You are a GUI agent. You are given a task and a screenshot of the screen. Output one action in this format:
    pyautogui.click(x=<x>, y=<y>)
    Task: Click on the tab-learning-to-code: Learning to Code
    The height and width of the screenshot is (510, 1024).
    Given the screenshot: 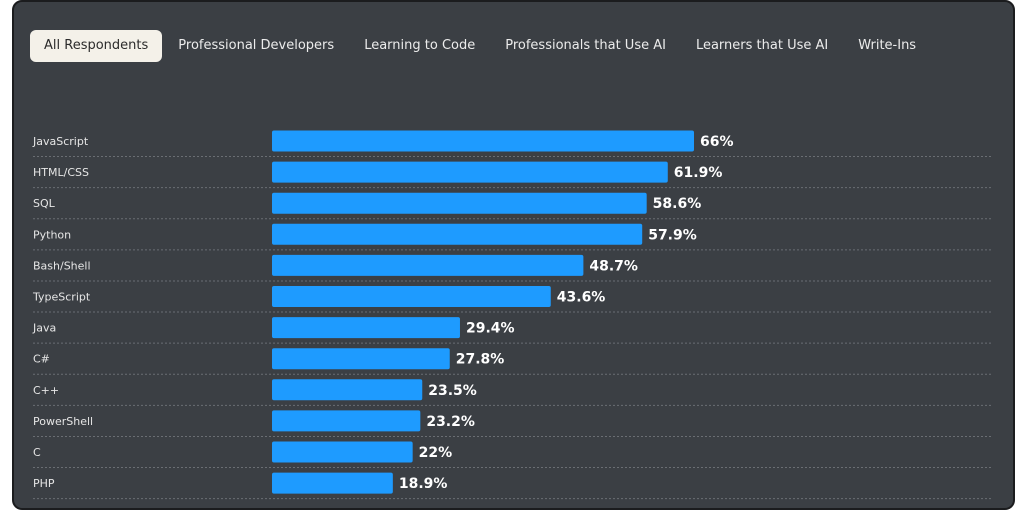 What is the action you would take?
    pyautogui.click(x=420, y=45)
    